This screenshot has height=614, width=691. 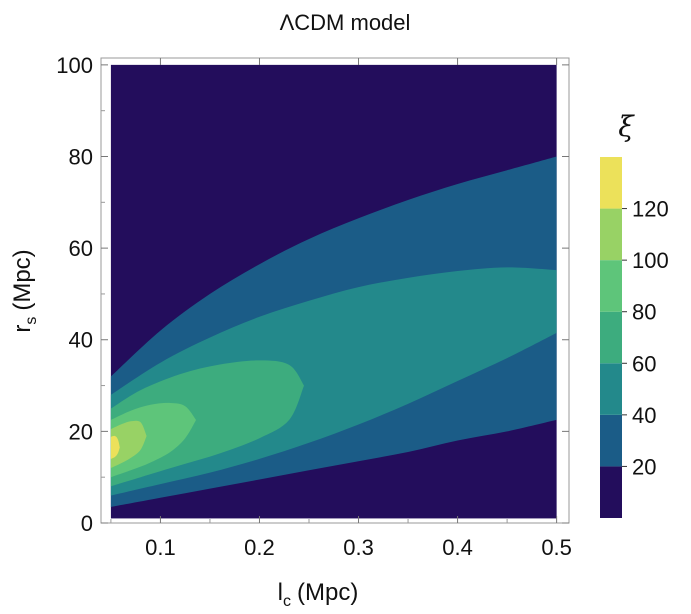 What do you see at coordinates (24, 290) in the screenshot?
I see `y-axis-title: rs(Mpc)` at bounding box center [24, 290].